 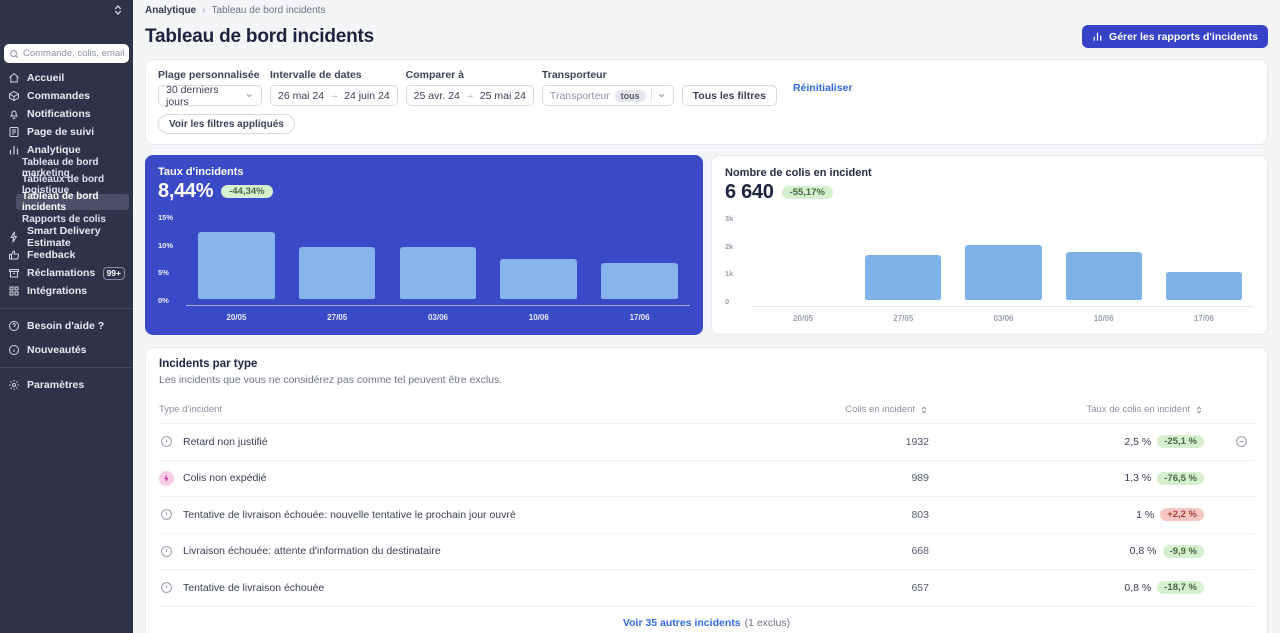 I want to click on date-interval-input: 26 mai 24 → 24 juin 24, so click(x=334, y=95).